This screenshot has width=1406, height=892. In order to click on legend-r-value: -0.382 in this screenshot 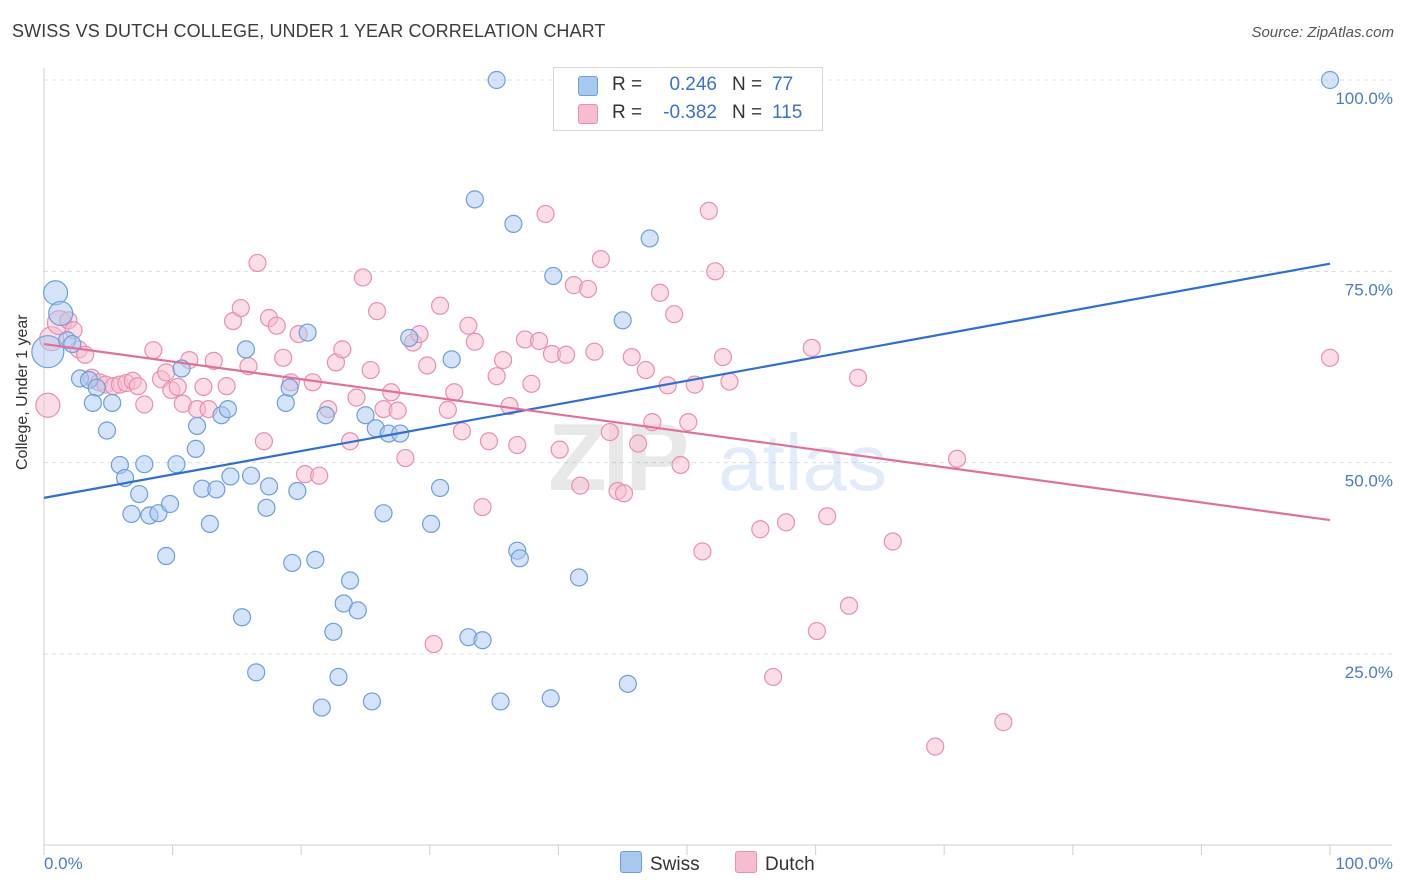, I will do `click(690, 112)`.